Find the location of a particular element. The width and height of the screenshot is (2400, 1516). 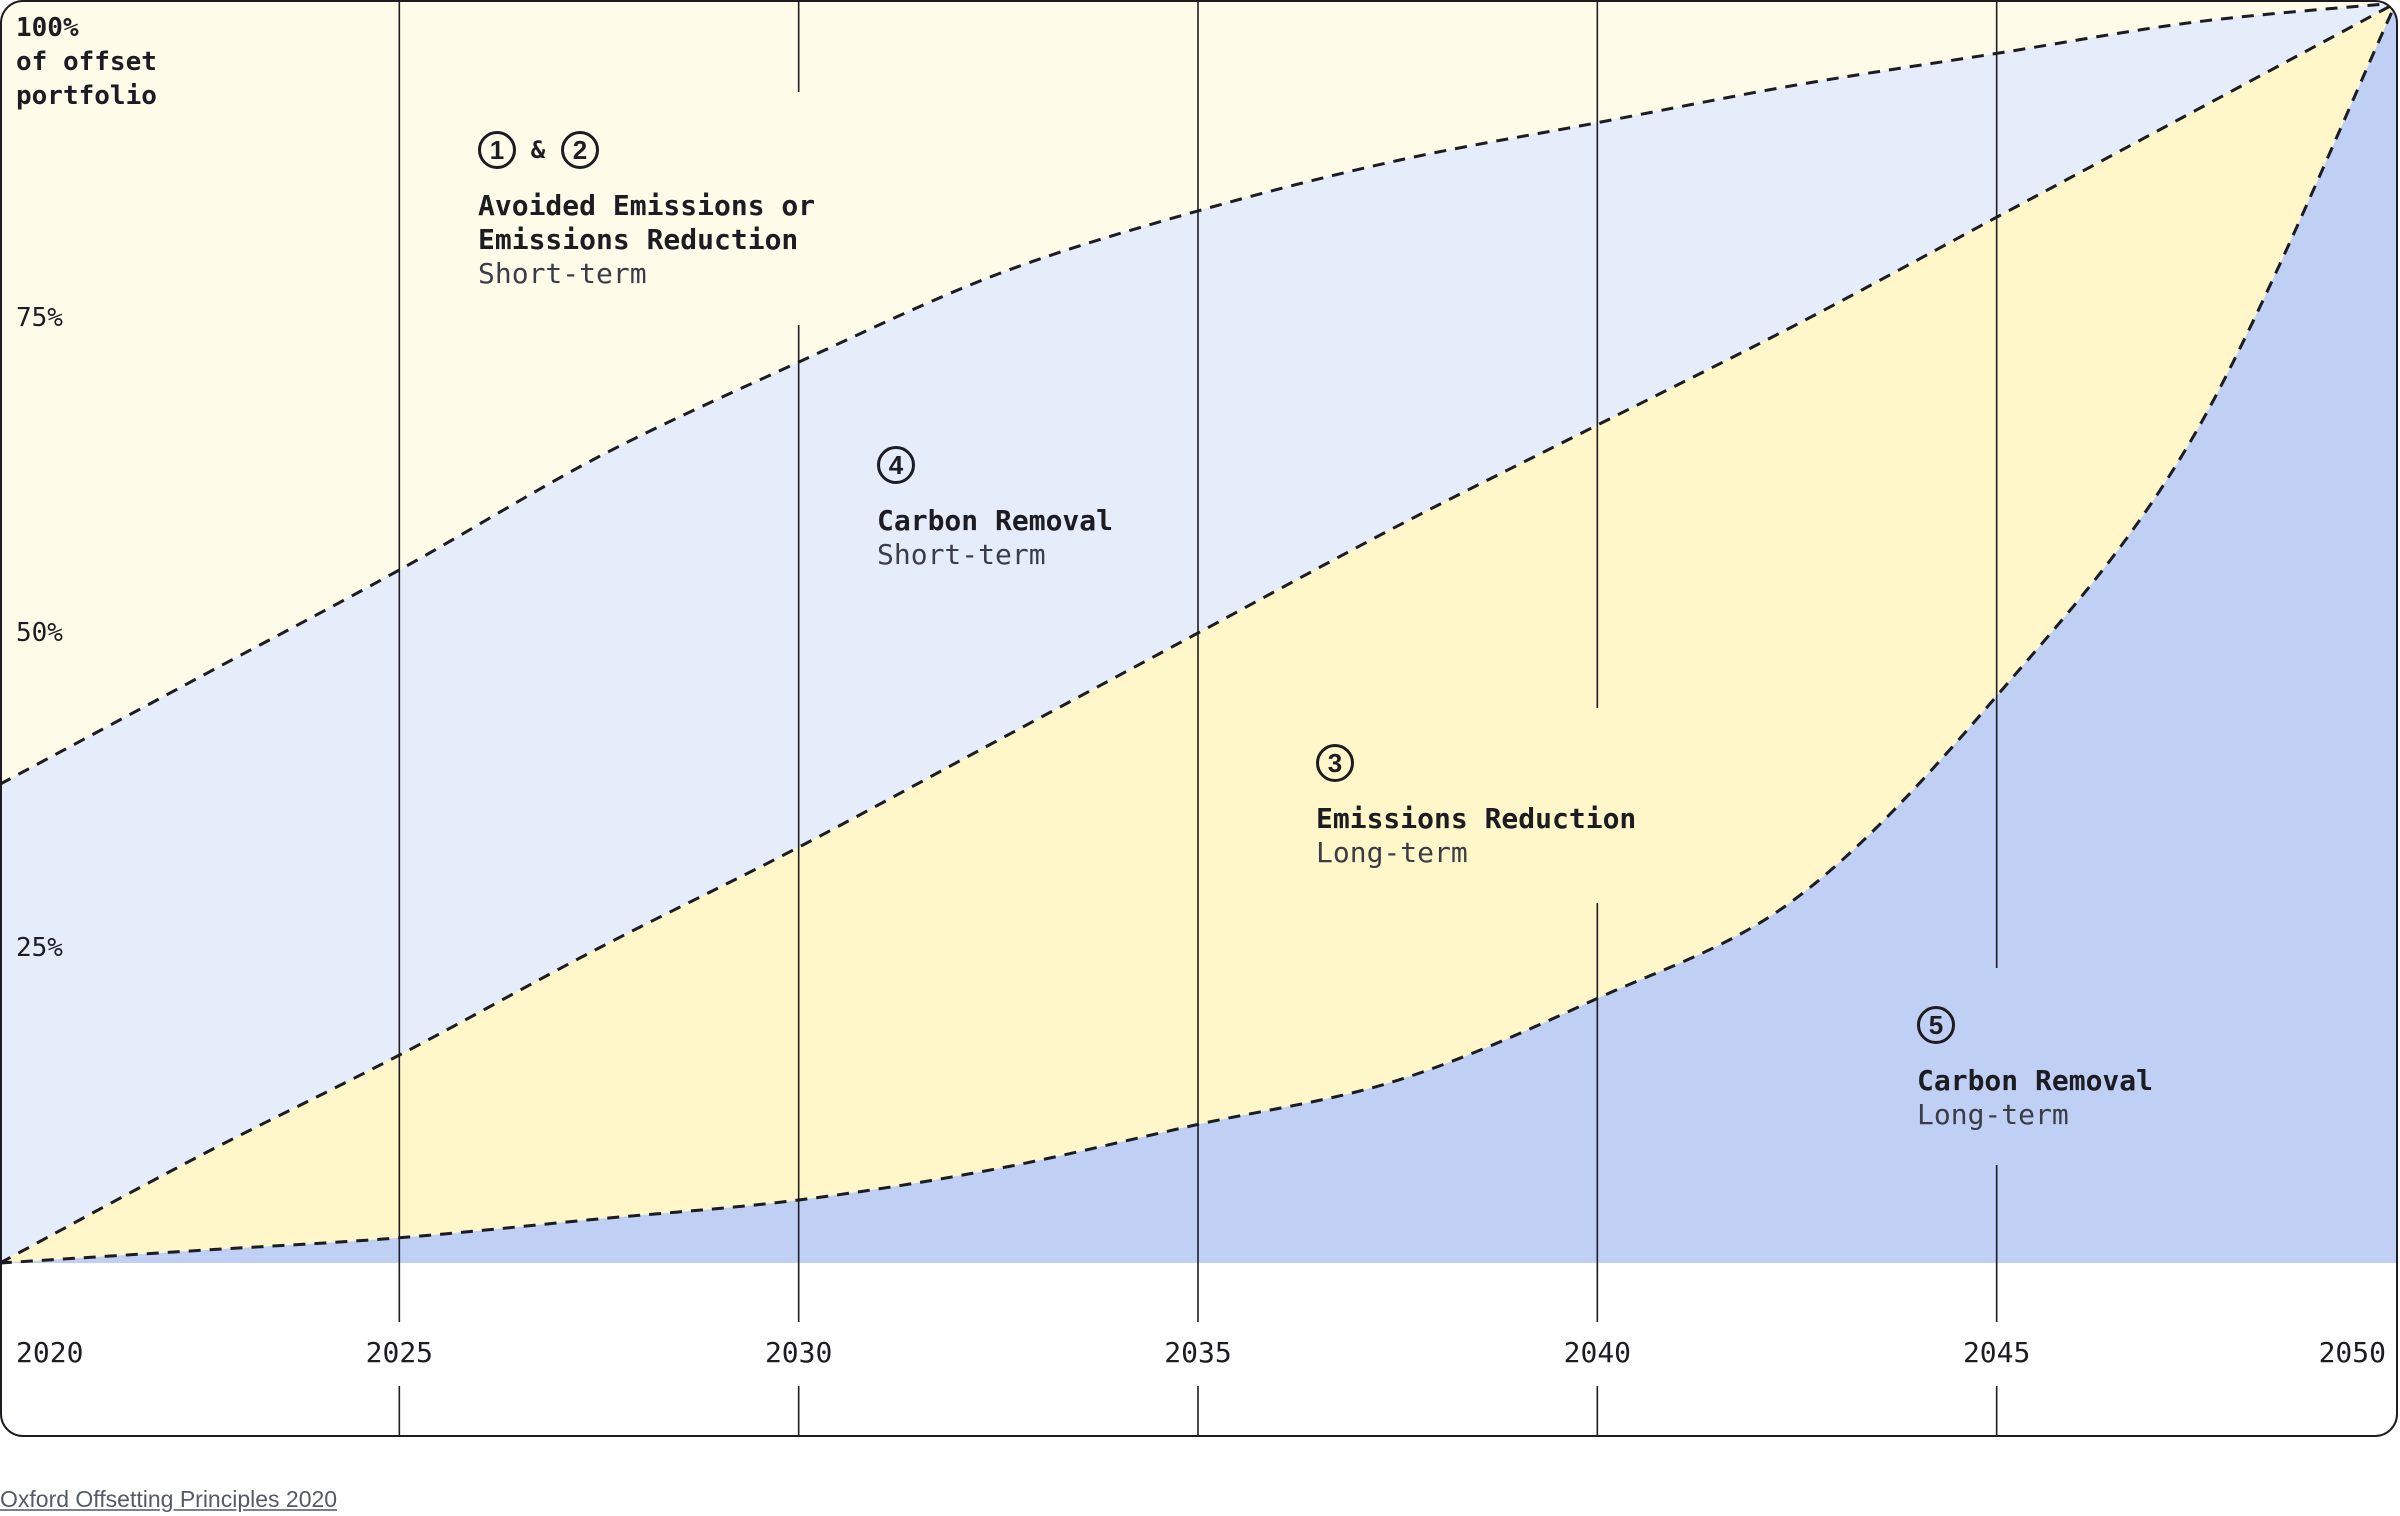

x-tick-label-2030: 2030 is located at coordinates (798, 1352).